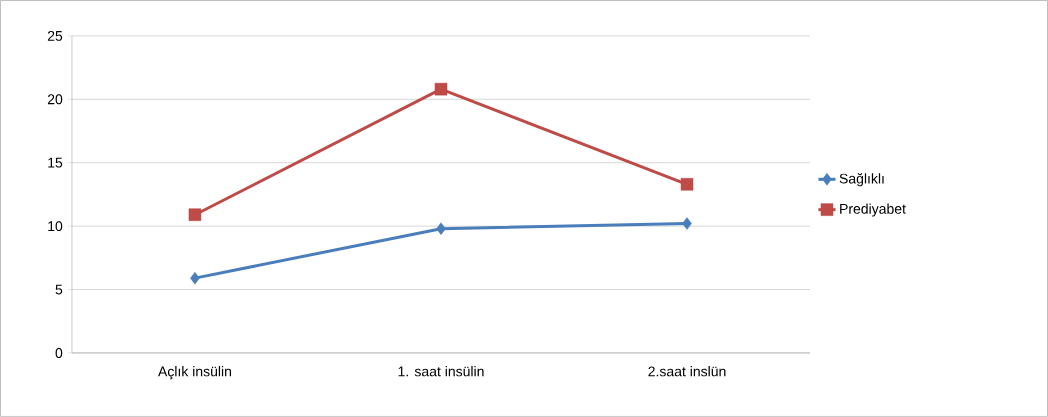 The height and width of the screenshot is (417, 1048). I want to click on y-tick-label: 15, so click(55, 162).